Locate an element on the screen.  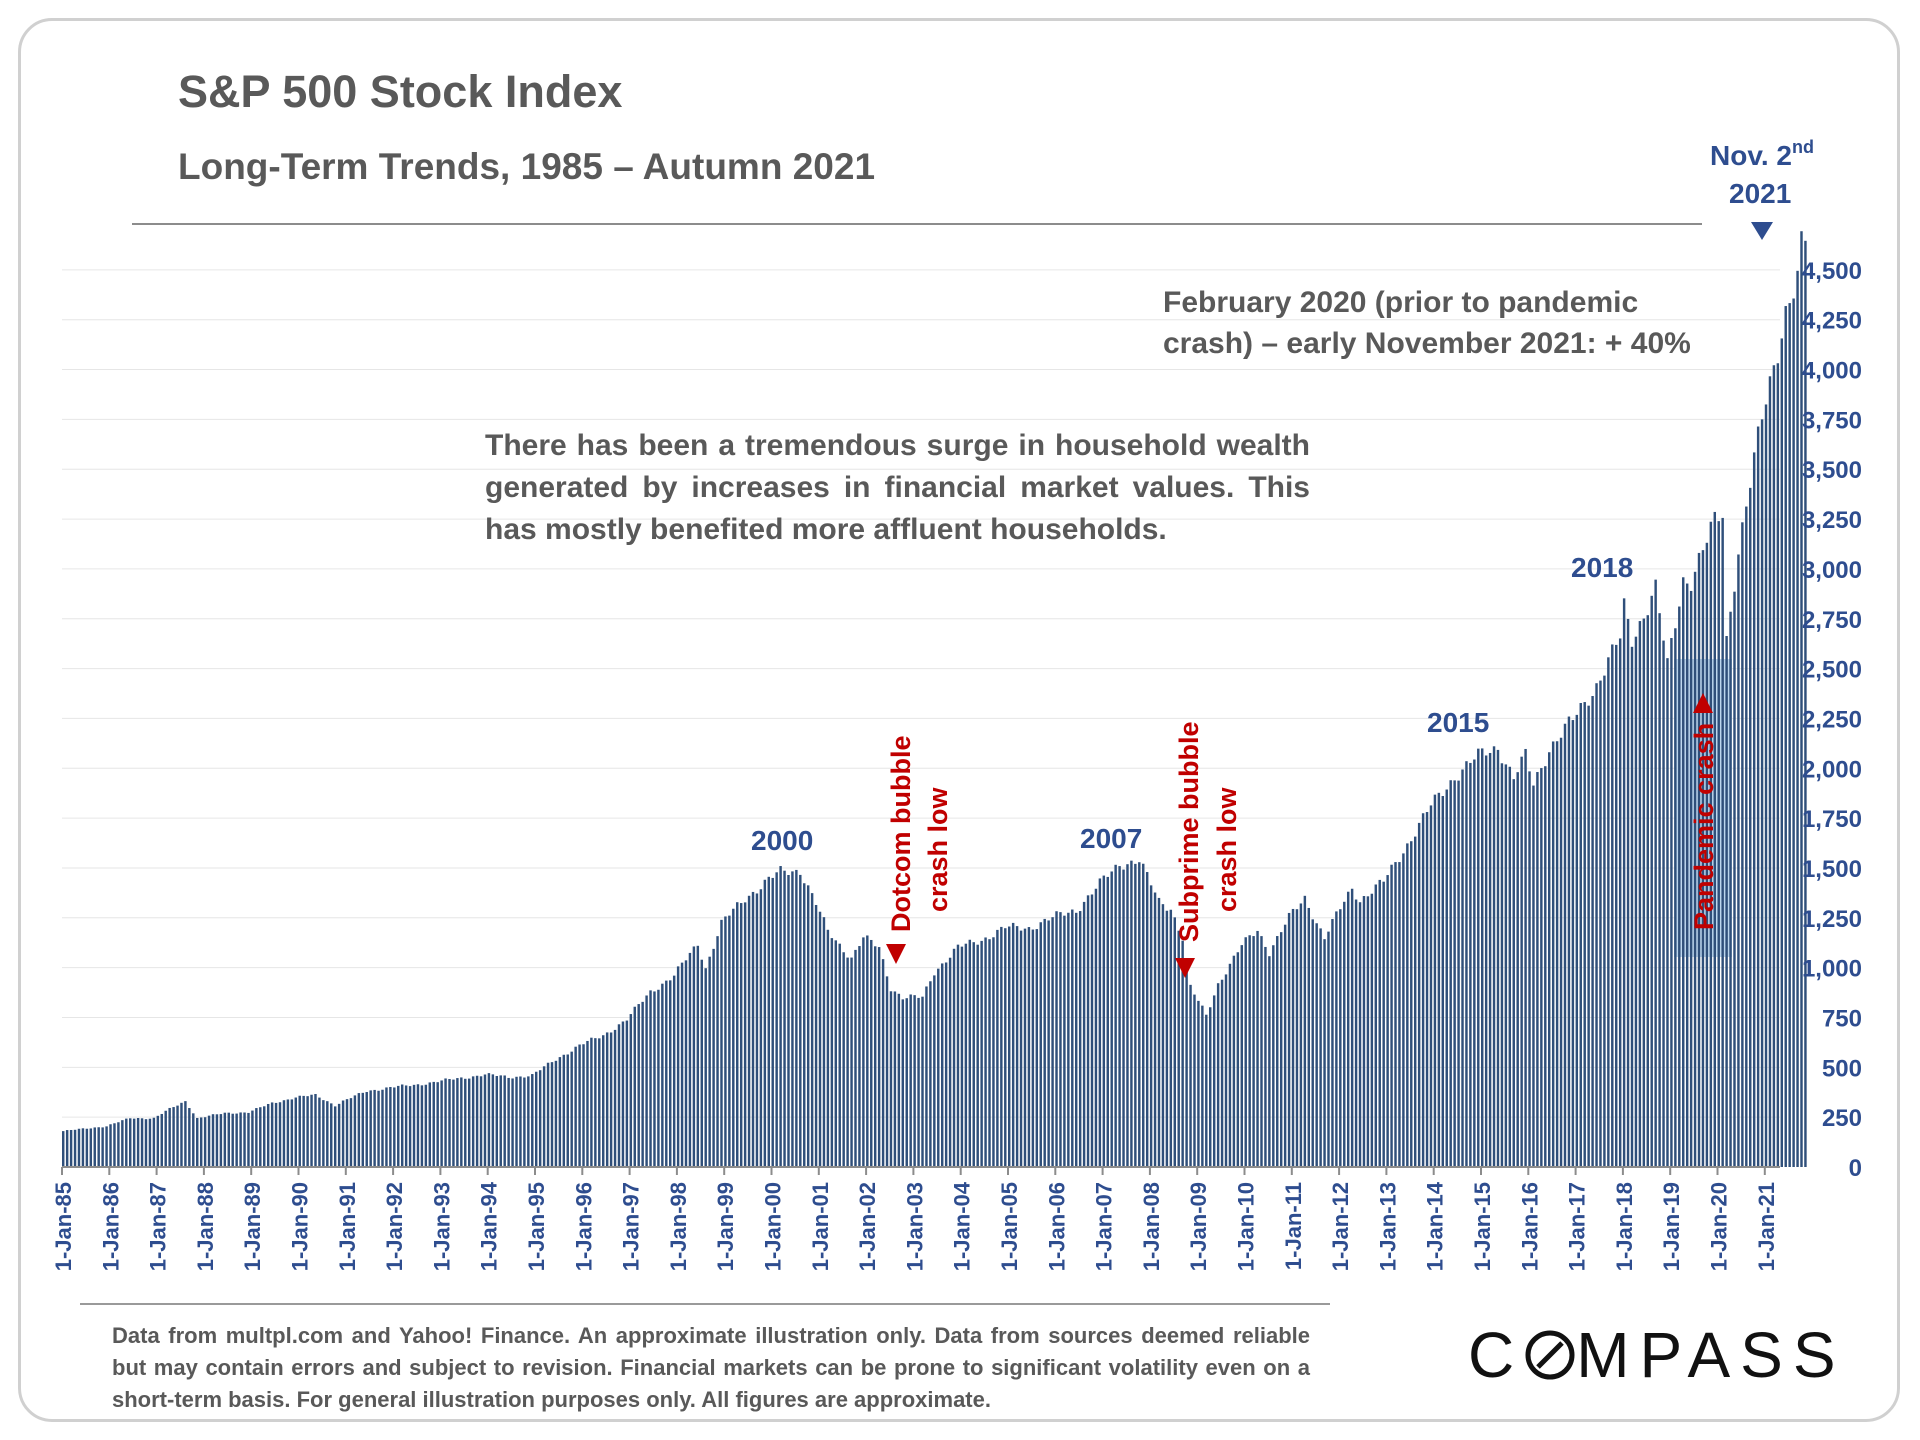
y-tick-label: 750 is located at coordinates (1842, 1018).